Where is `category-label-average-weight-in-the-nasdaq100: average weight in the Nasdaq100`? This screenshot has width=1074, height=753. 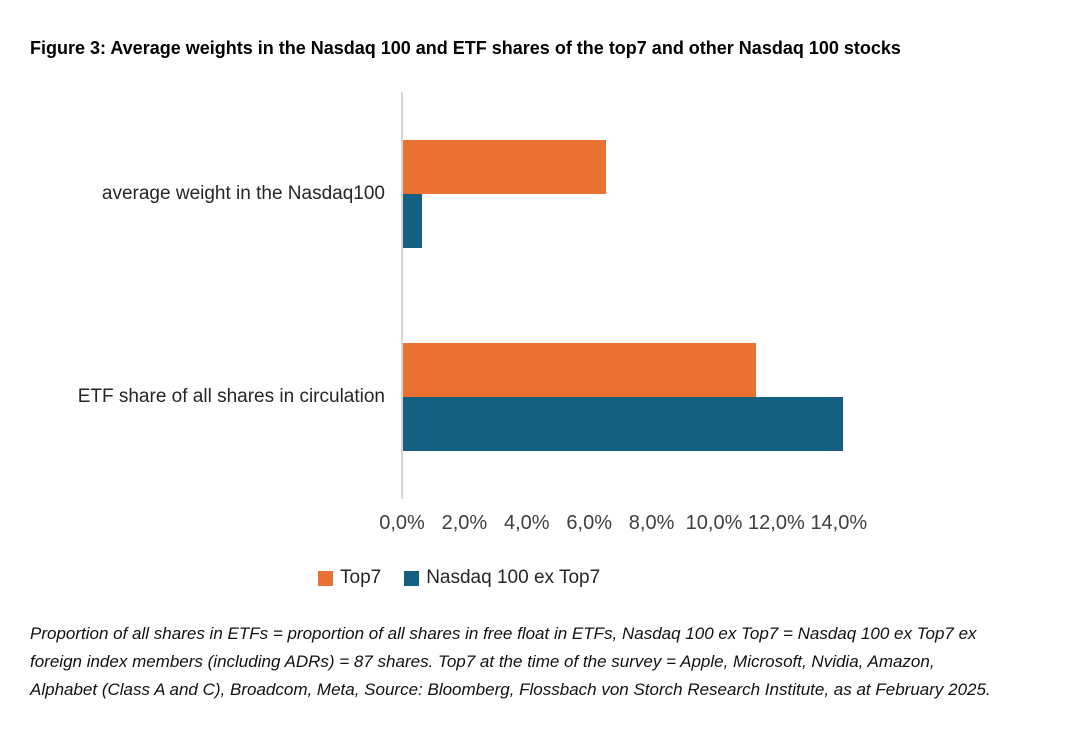
category-label-average-weight-in-the-nasdaq100: average weight in the Nasdaq100 is located at coordinates (243, 193).